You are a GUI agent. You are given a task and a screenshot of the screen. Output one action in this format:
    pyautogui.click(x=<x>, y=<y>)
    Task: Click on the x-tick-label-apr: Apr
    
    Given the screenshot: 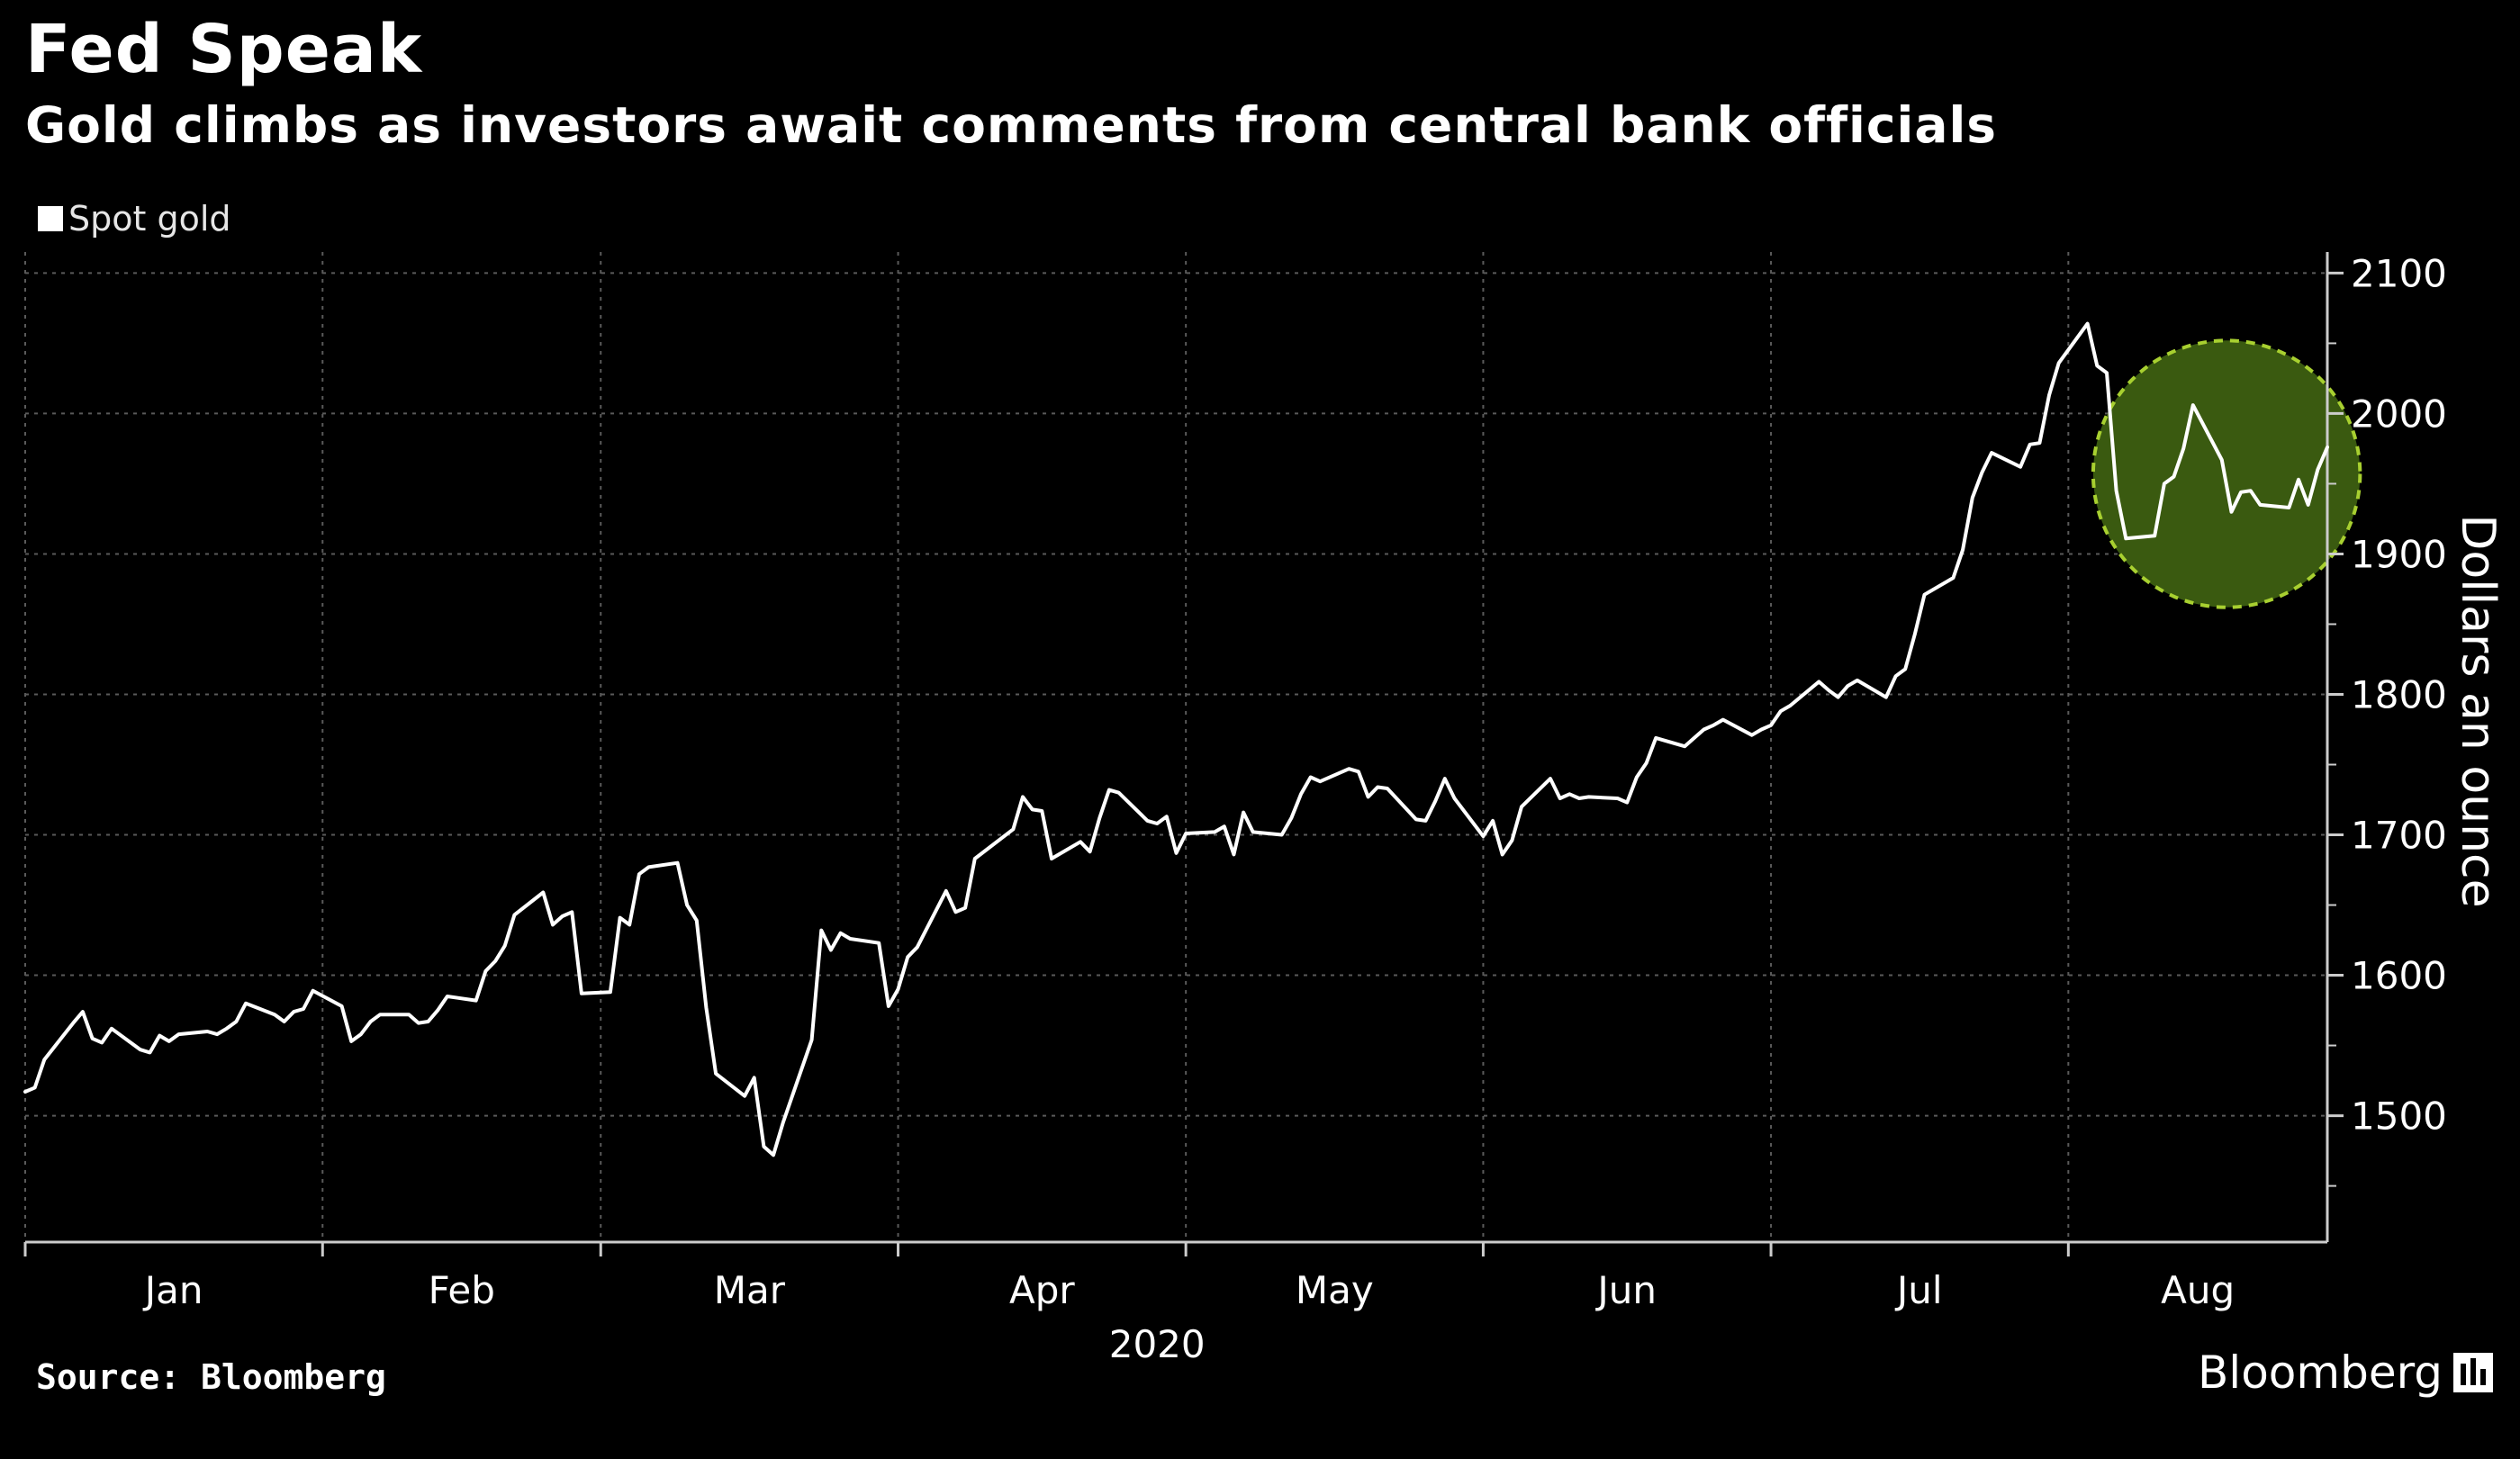 What is the action you would take?
    pyautogui.click(x=1042, y=1290)
    